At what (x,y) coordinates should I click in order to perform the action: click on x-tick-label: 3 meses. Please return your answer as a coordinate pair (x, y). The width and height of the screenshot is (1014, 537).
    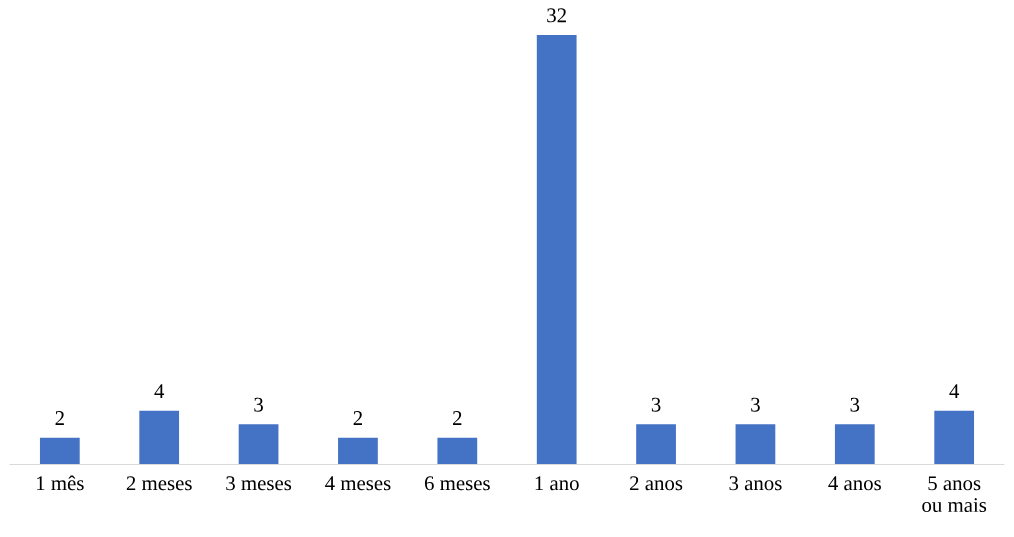
    Looking at the image, I should click on (259, 483).